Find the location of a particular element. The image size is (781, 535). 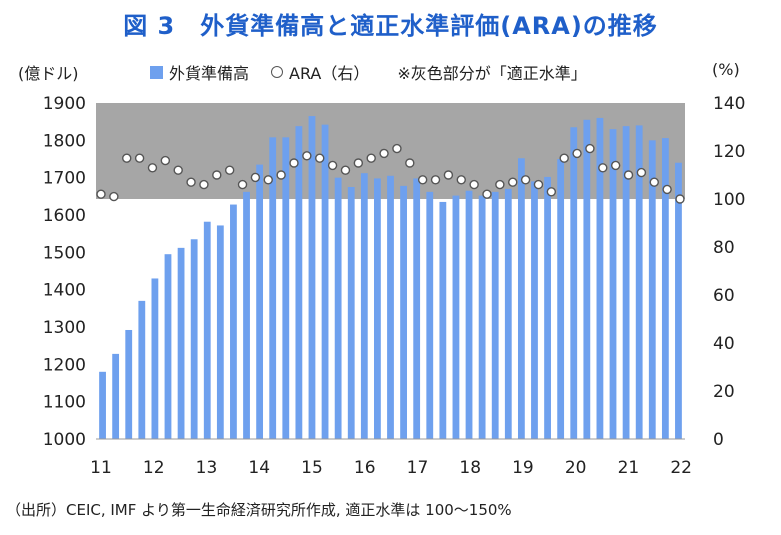

x-tick-label: 12 is located at coordinates (154, 468).